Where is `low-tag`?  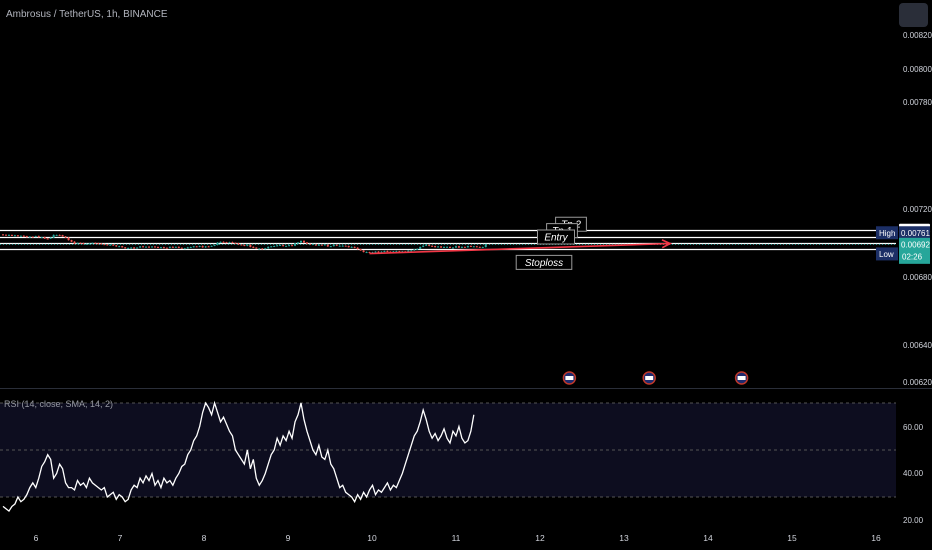
low-tag is located at coordinates (887, 254).